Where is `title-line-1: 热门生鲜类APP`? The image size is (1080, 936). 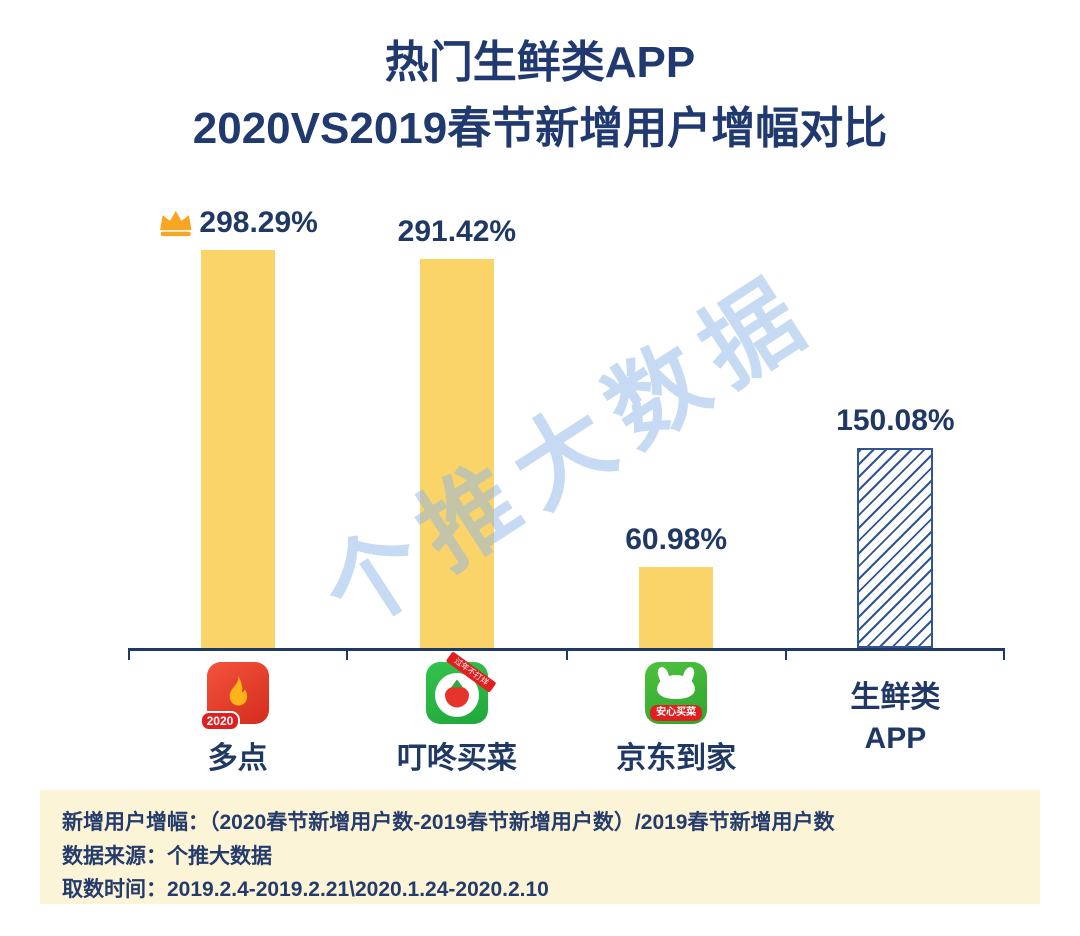
title-line-1: 热门生鲜类APP is located at coordinates (540, 62).